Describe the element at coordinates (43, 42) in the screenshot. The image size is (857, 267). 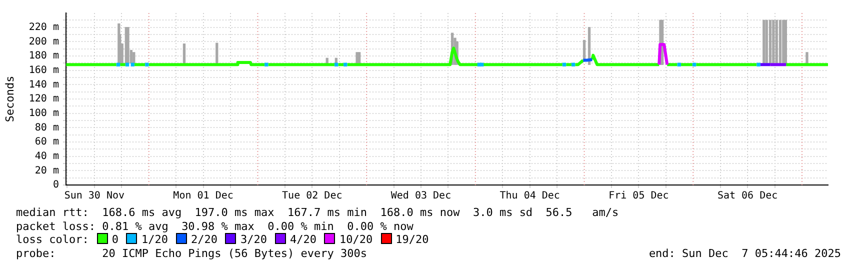
I see `y-tick-label: 200 m` at that location.